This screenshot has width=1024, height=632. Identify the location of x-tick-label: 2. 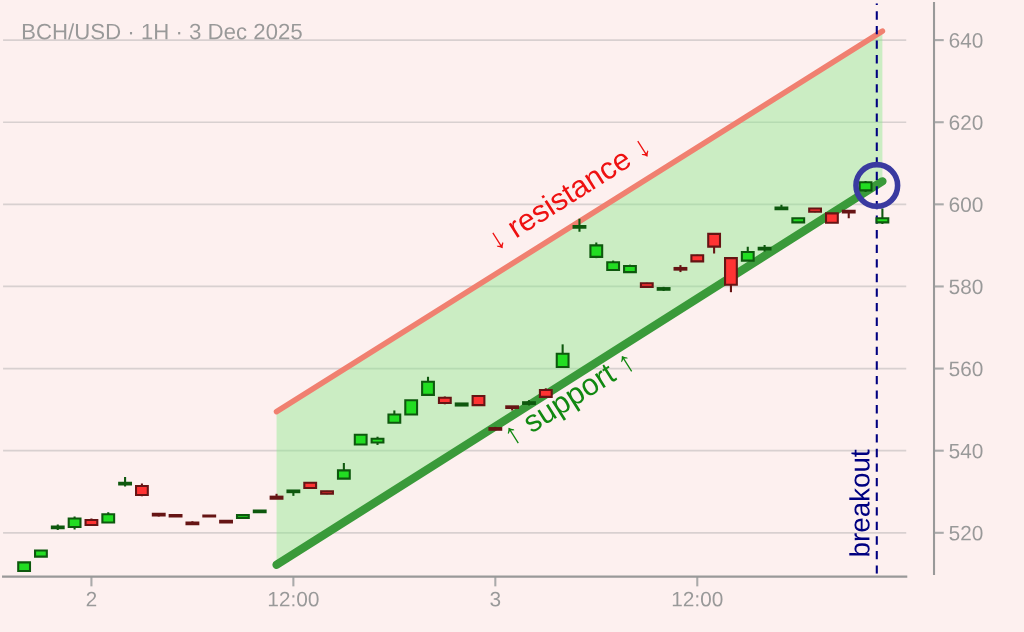
(91, 599).